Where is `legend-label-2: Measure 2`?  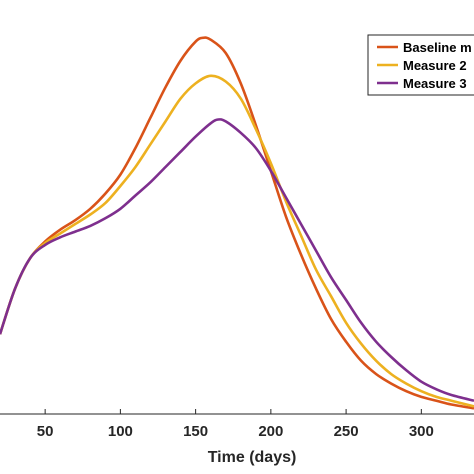
legend-label-2: Measure 2 is located at coordinates (435, 65).